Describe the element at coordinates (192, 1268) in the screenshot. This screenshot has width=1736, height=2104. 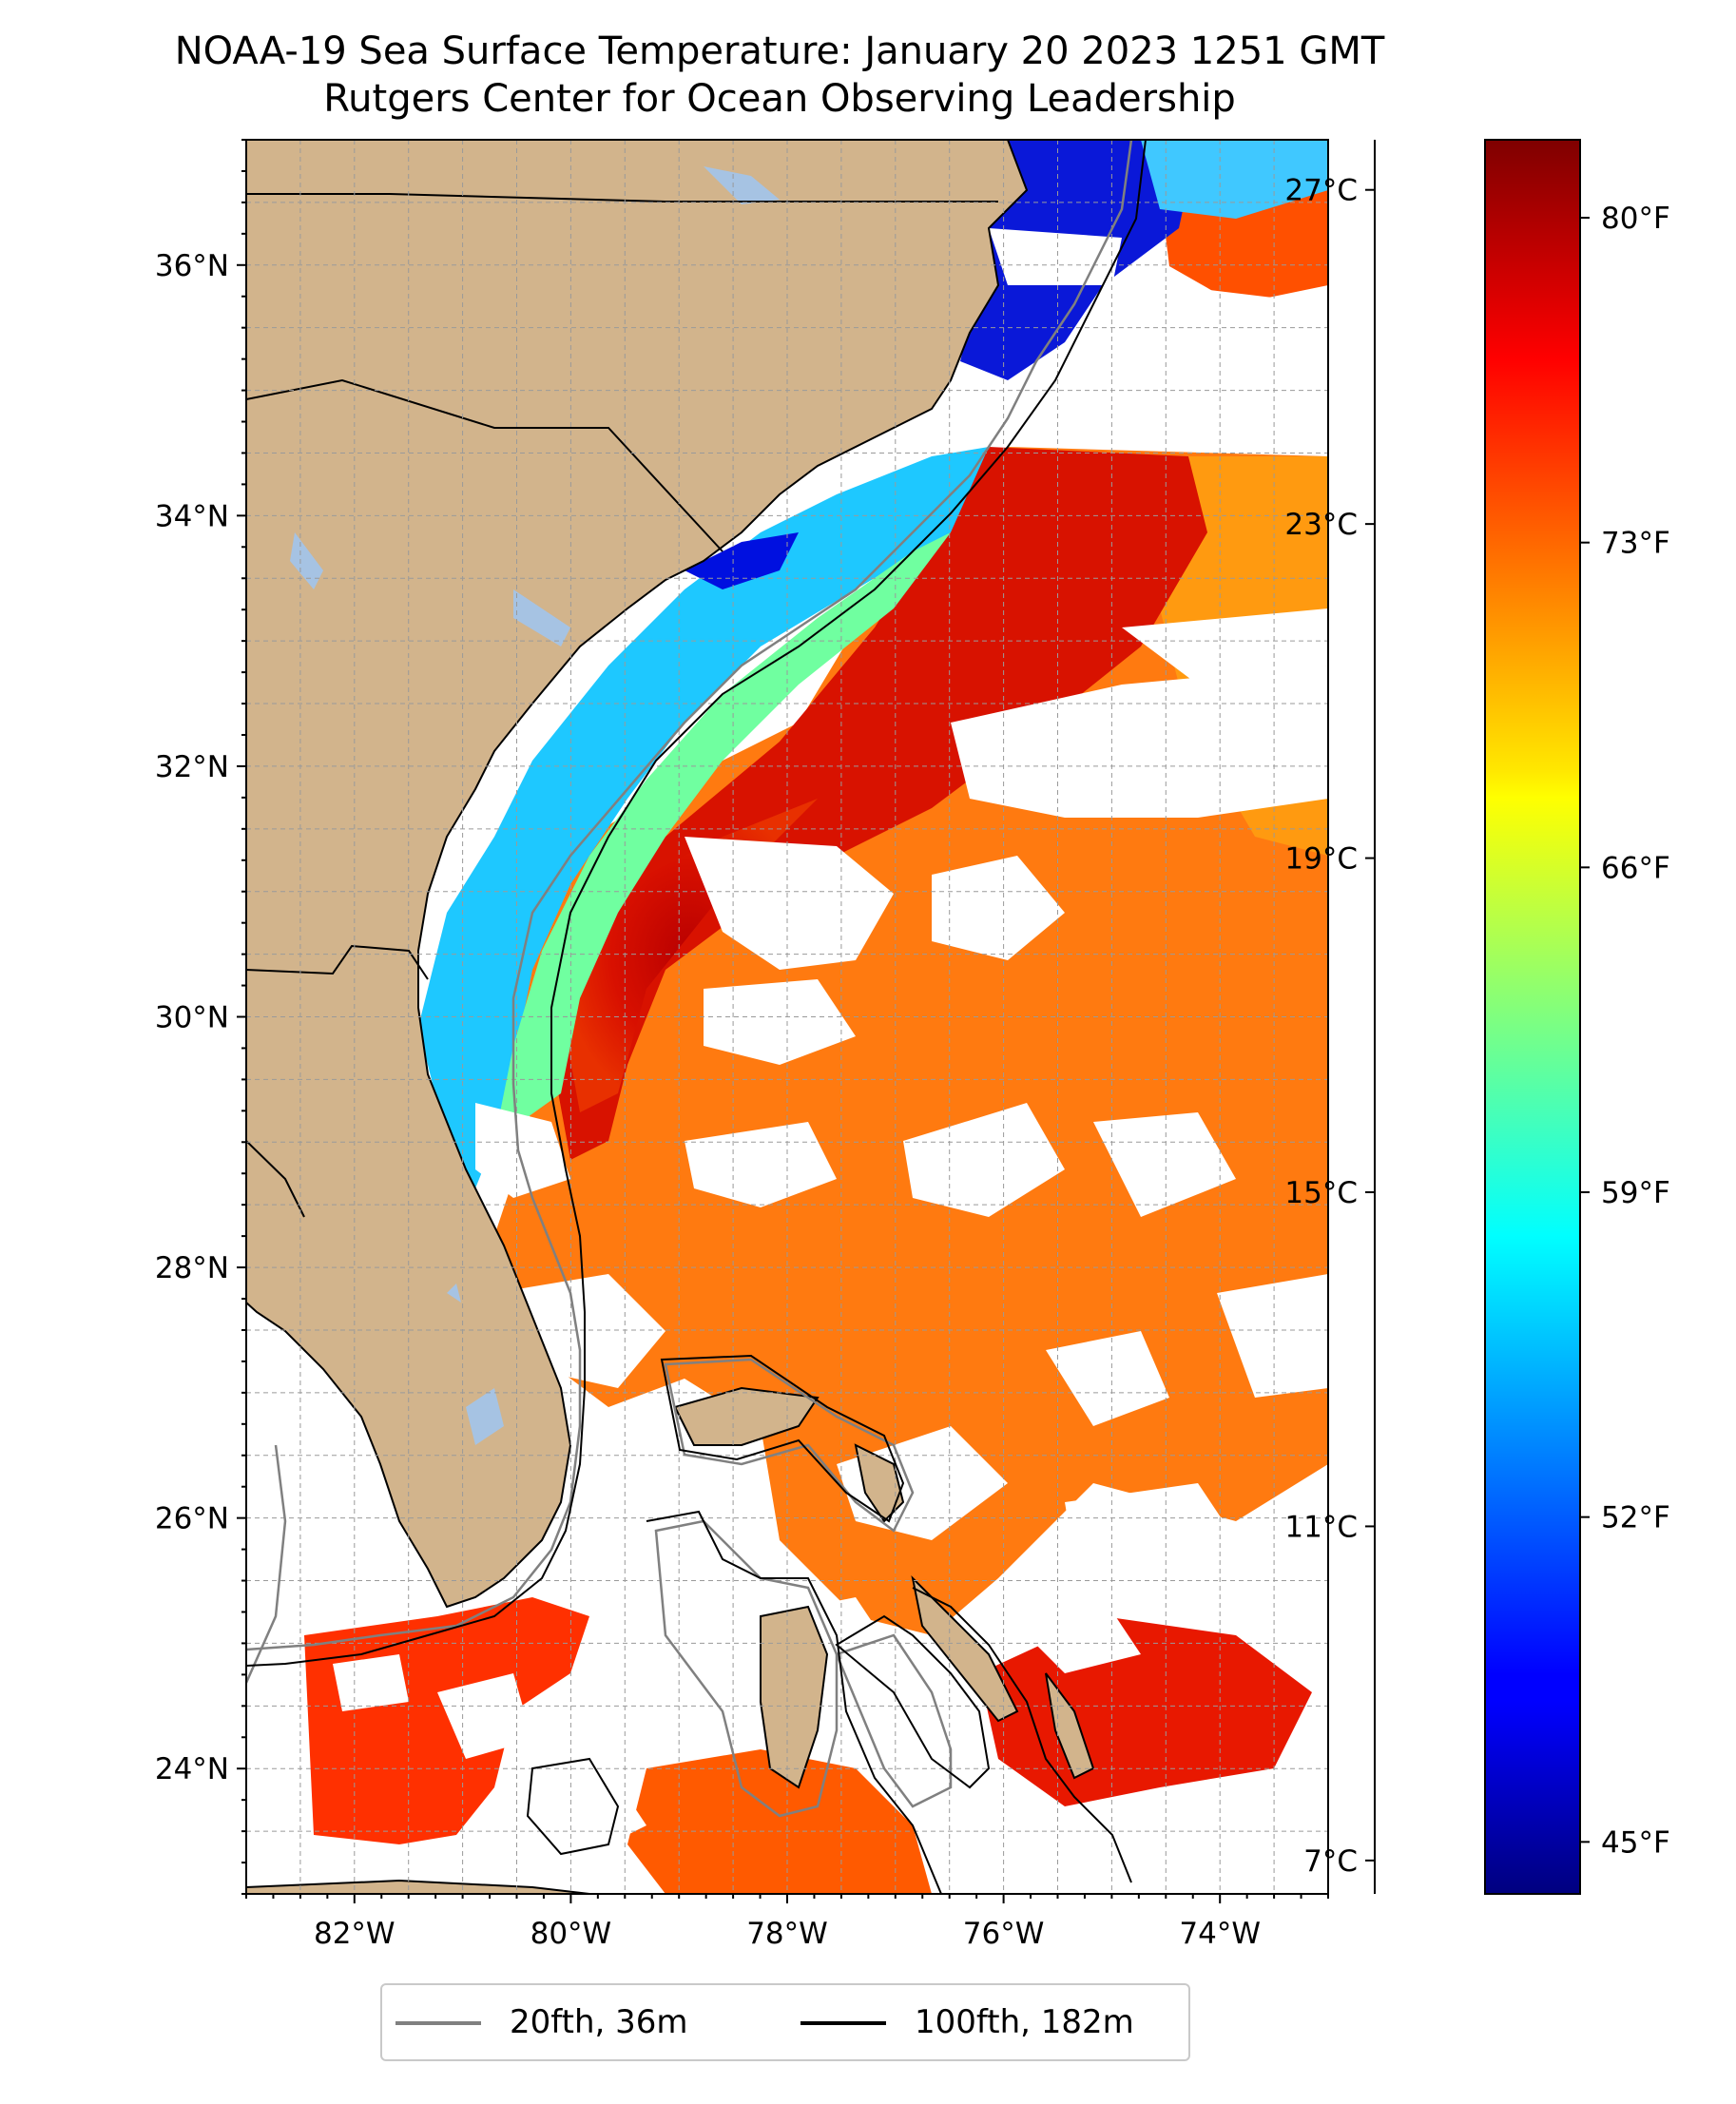
I see `lat-tick-label: 28°N` at that location.